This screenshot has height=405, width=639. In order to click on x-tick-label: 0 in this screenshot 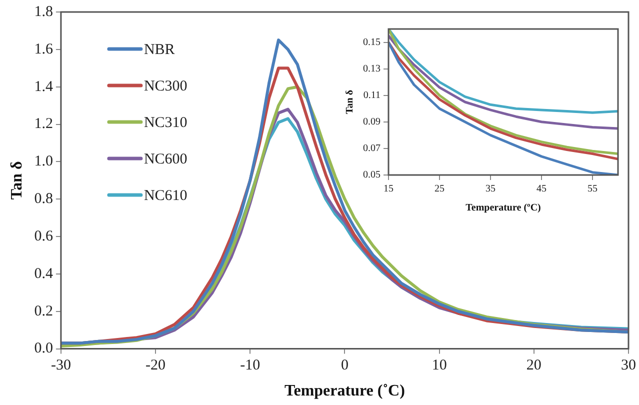, I will do `click(344, 366)`.